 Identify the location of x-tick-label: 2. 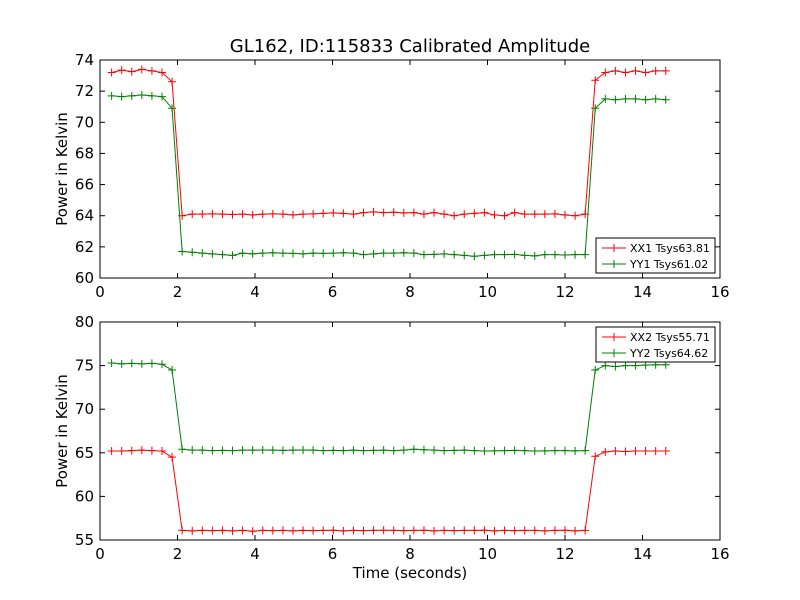
(178, 292).